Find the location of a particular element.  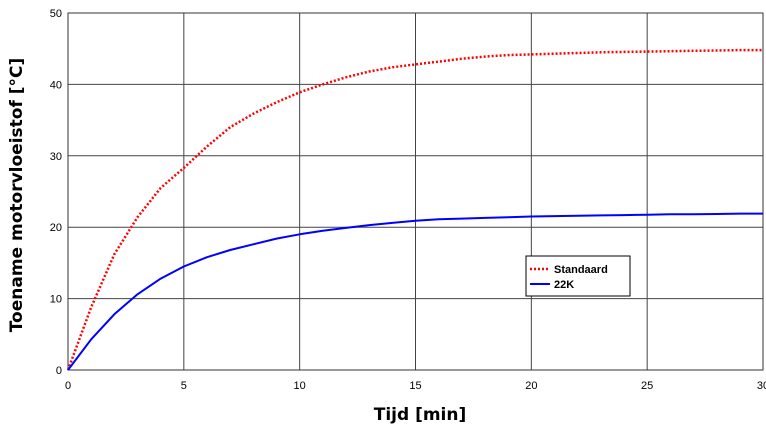

x-tick-label: 20 is located at coordinates (531, 386).